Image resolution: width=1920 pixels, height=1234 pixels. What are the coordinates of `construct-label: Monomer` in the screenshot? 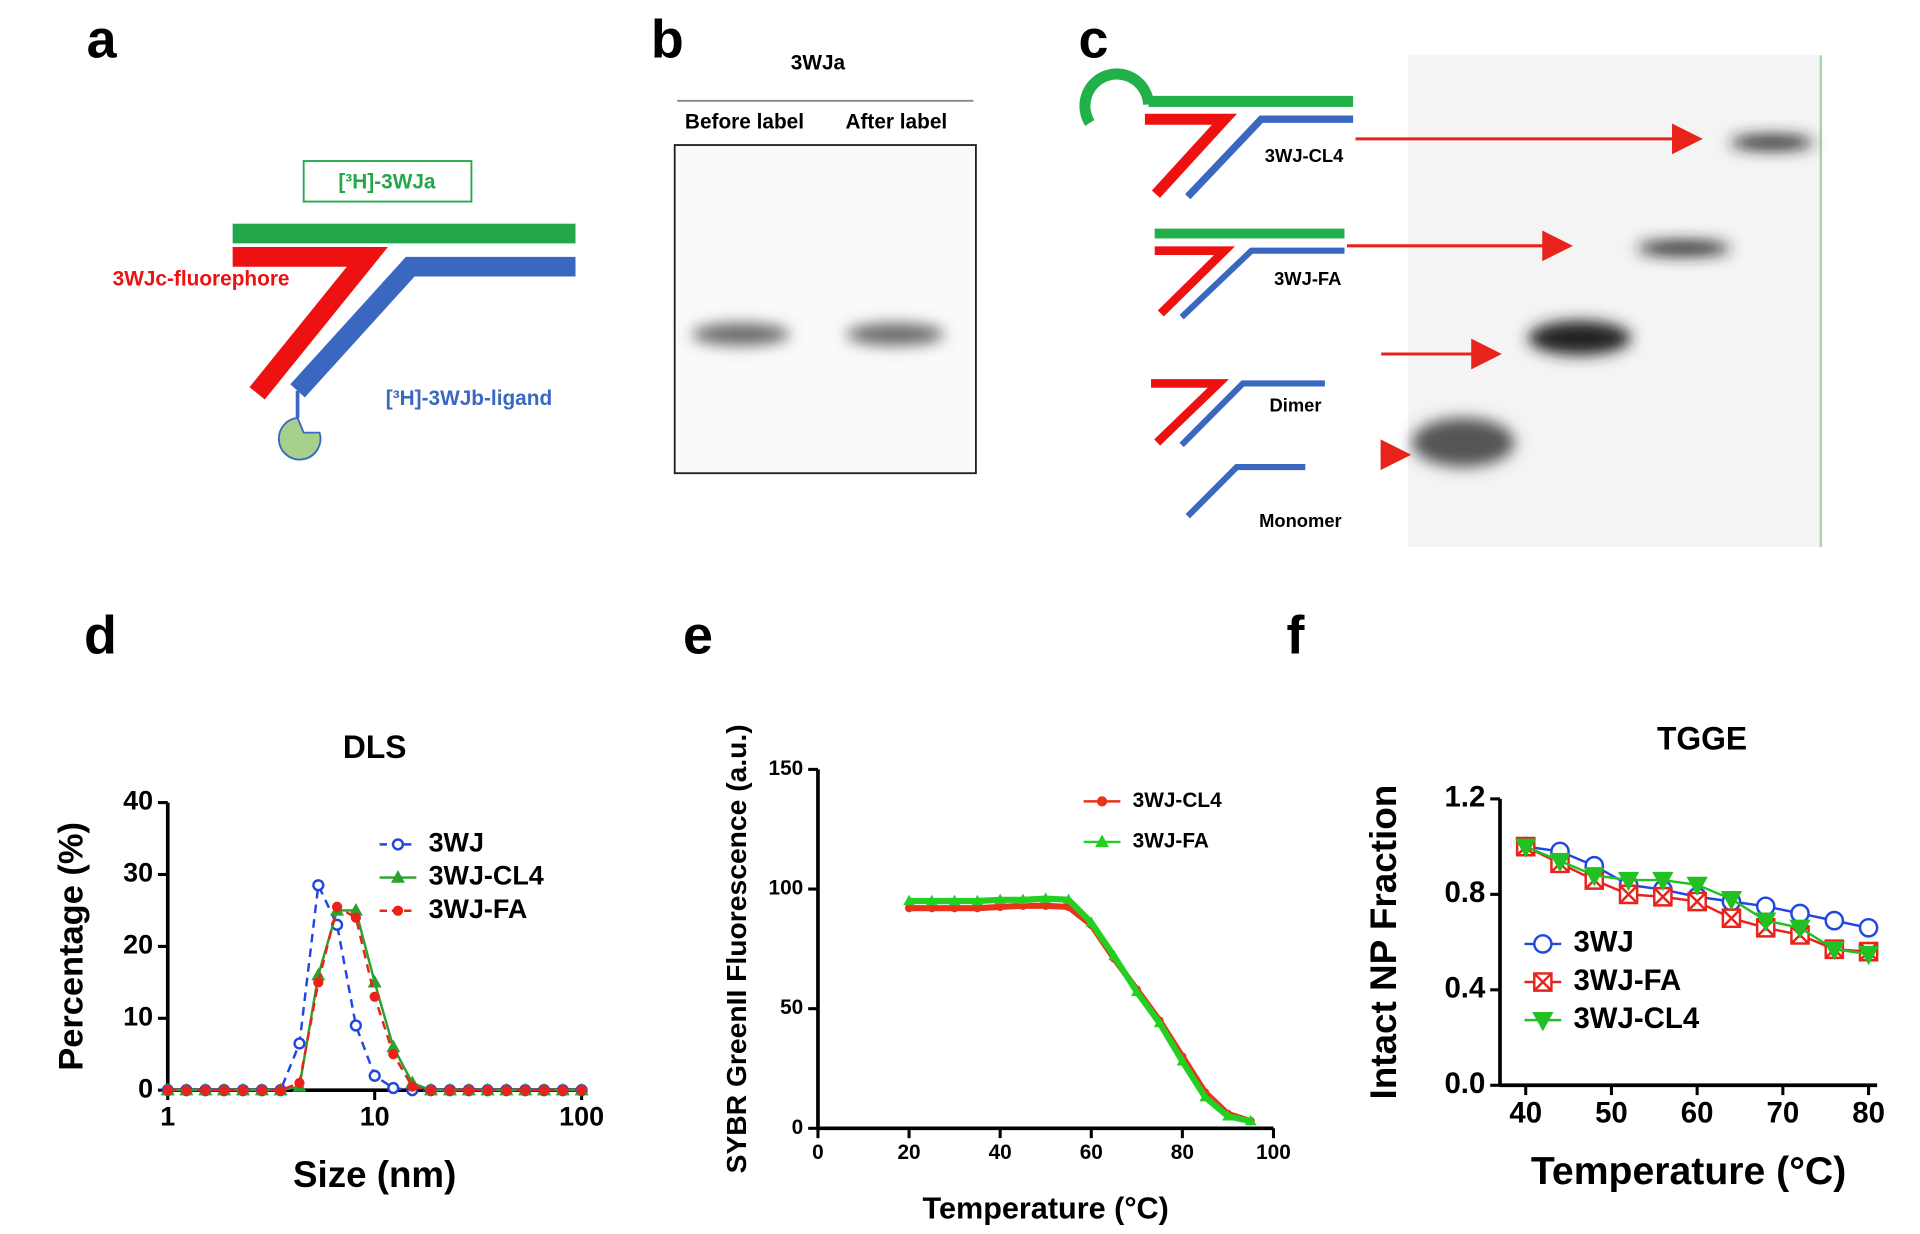 It's located at (1300, 520).